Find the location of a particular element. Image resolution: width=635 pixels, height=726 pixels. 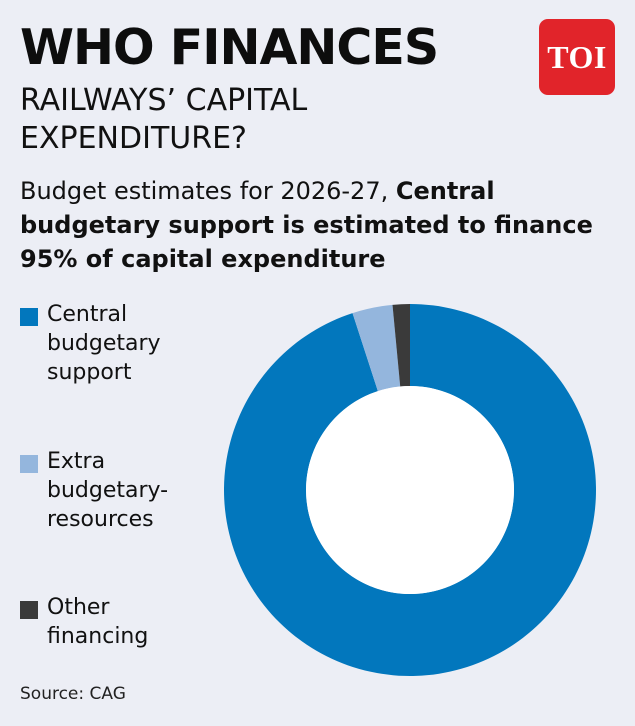

donut-slice-other is located at coordinates (401, 345).